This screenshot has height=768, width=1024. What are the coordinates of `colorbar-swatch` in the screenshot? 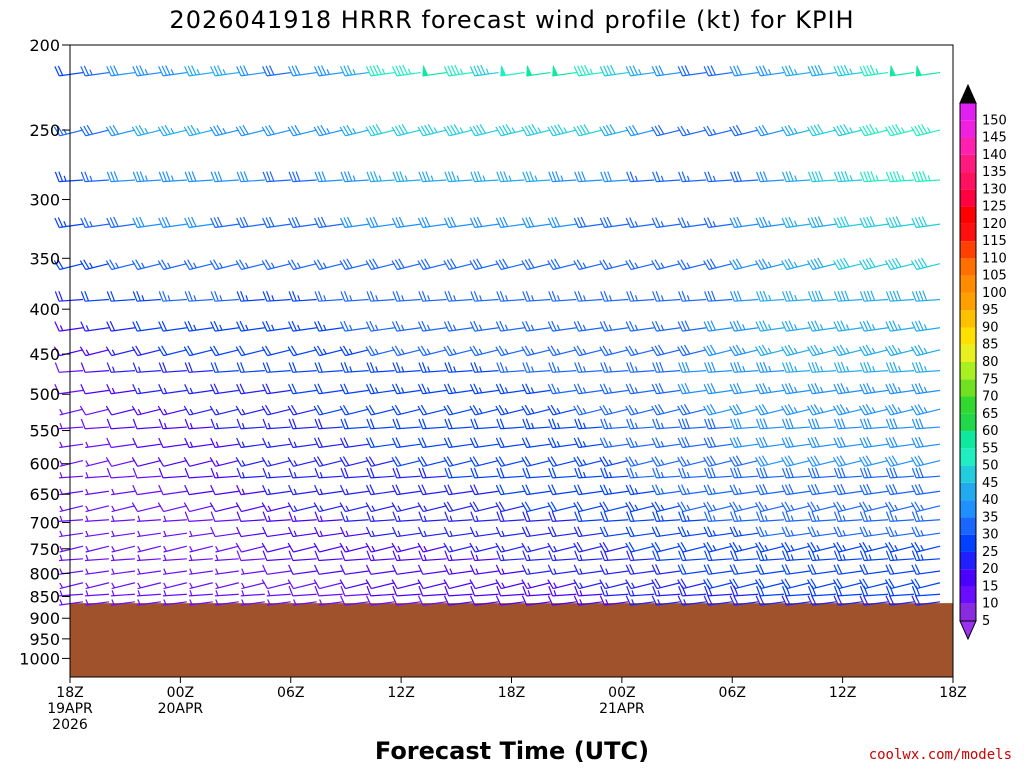 It's located at (968, 560).